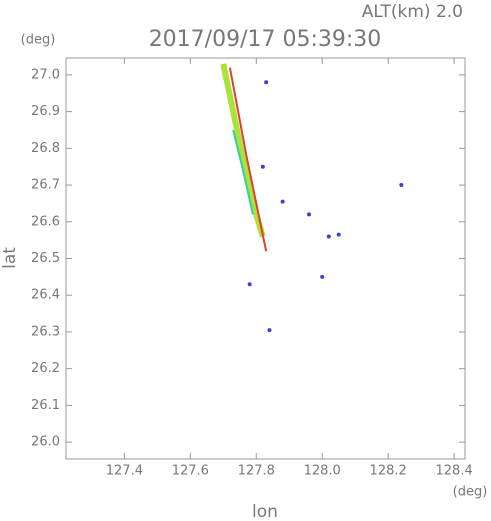 The width and height of the screenshot is (491, 521). Describe the element at coordinates (45, 111) in the screenshot. I see `y-tick-label: 26.9` at that location.